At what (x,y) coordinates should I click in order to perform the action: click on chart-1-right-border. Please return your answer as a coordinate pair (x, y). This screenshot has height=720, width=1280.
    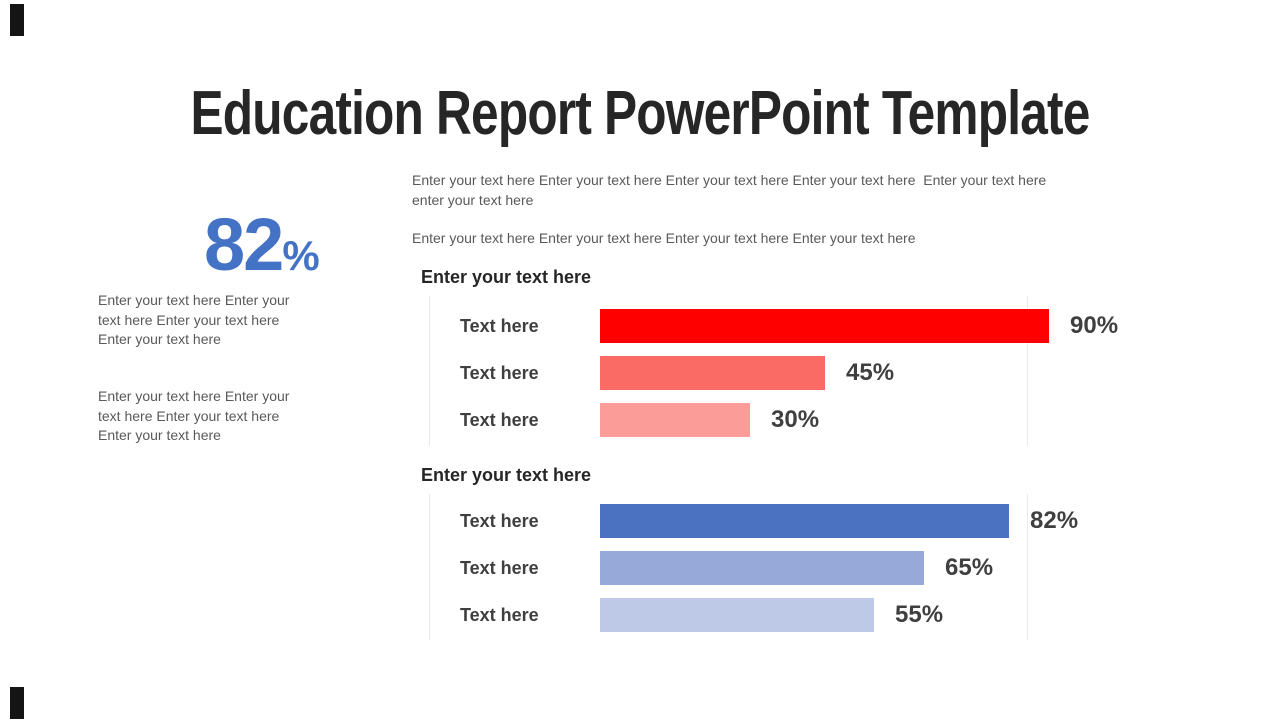
    Looking at the image, I should click on (1027, 371).